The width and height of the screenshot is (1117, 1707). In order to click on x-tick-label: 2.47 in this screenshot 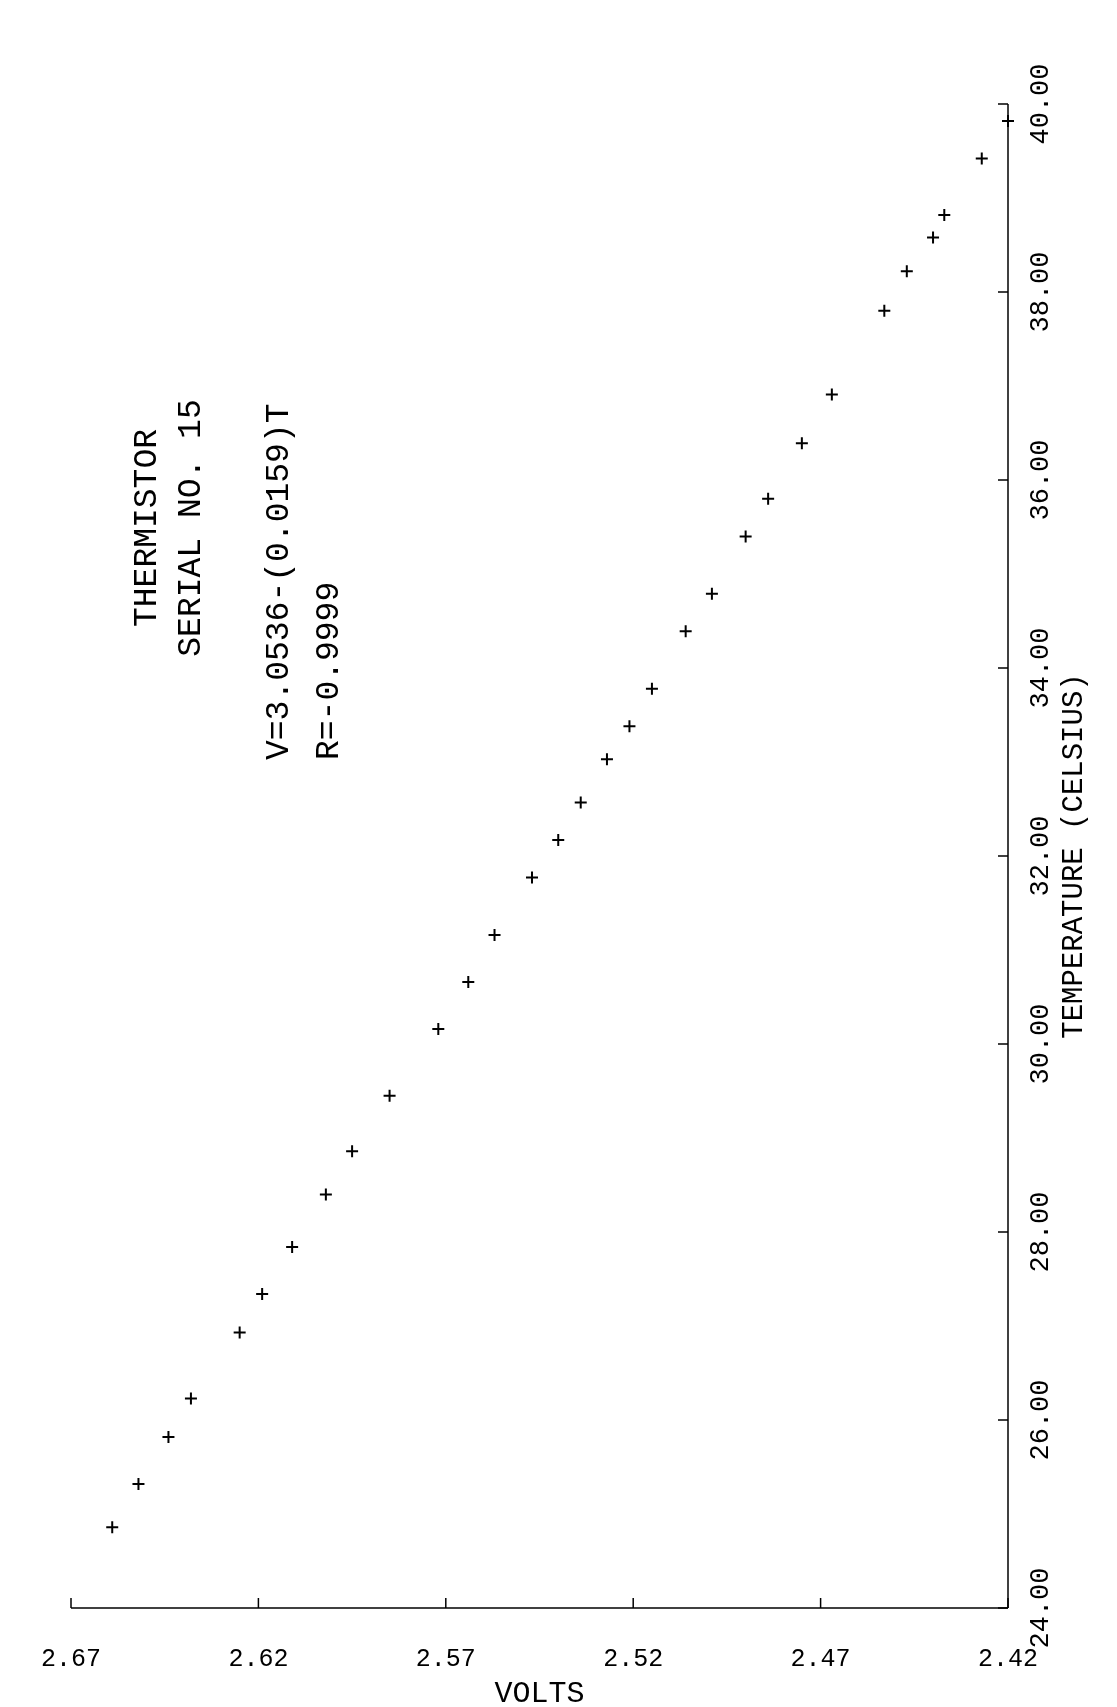, I will do `click(820, 1659)`.